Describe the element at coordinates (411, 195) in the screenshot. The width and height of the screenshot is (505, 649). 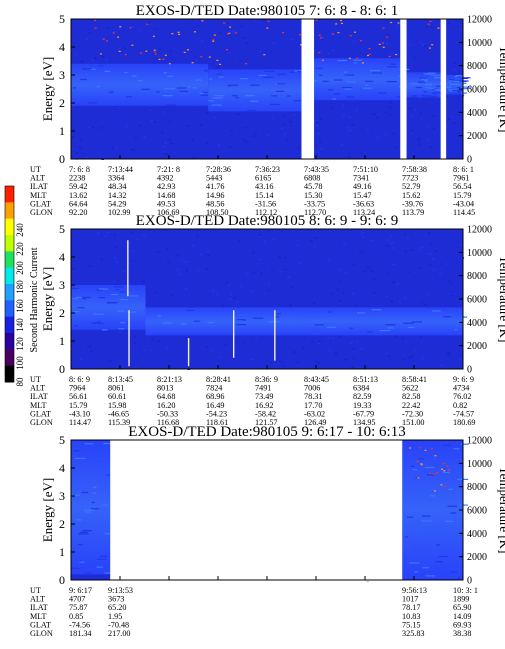
I see `orbit-value: 15.62` at that location.